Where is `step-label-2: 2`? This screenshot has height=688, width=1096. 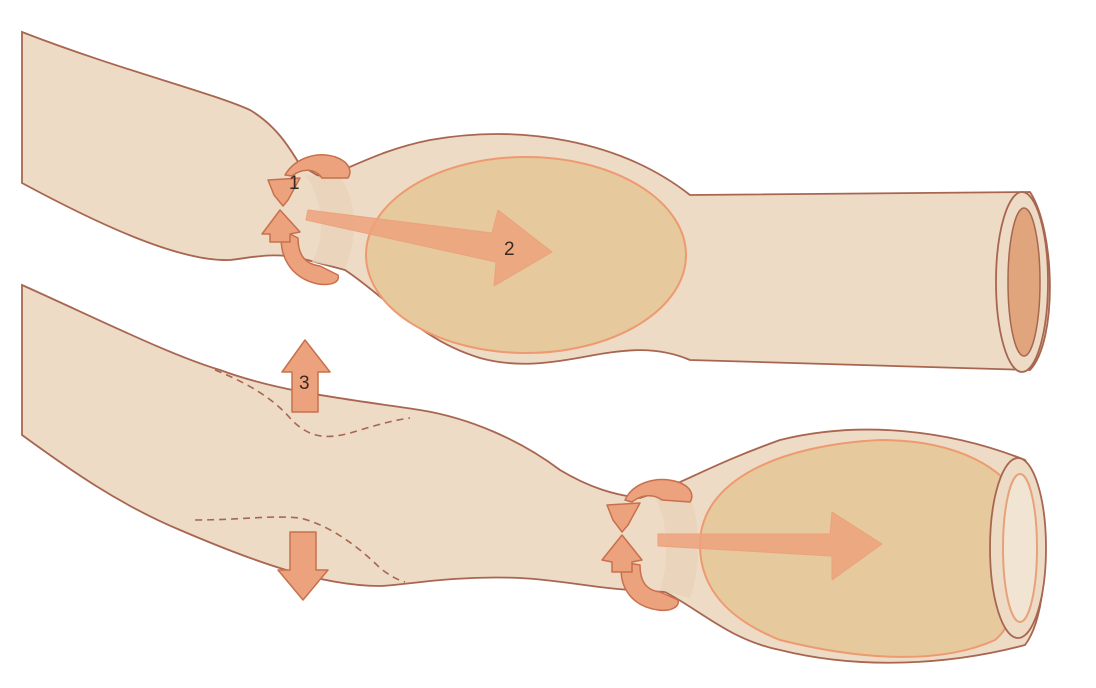
step-label-2: 2 is located at coordinates (509, 249).